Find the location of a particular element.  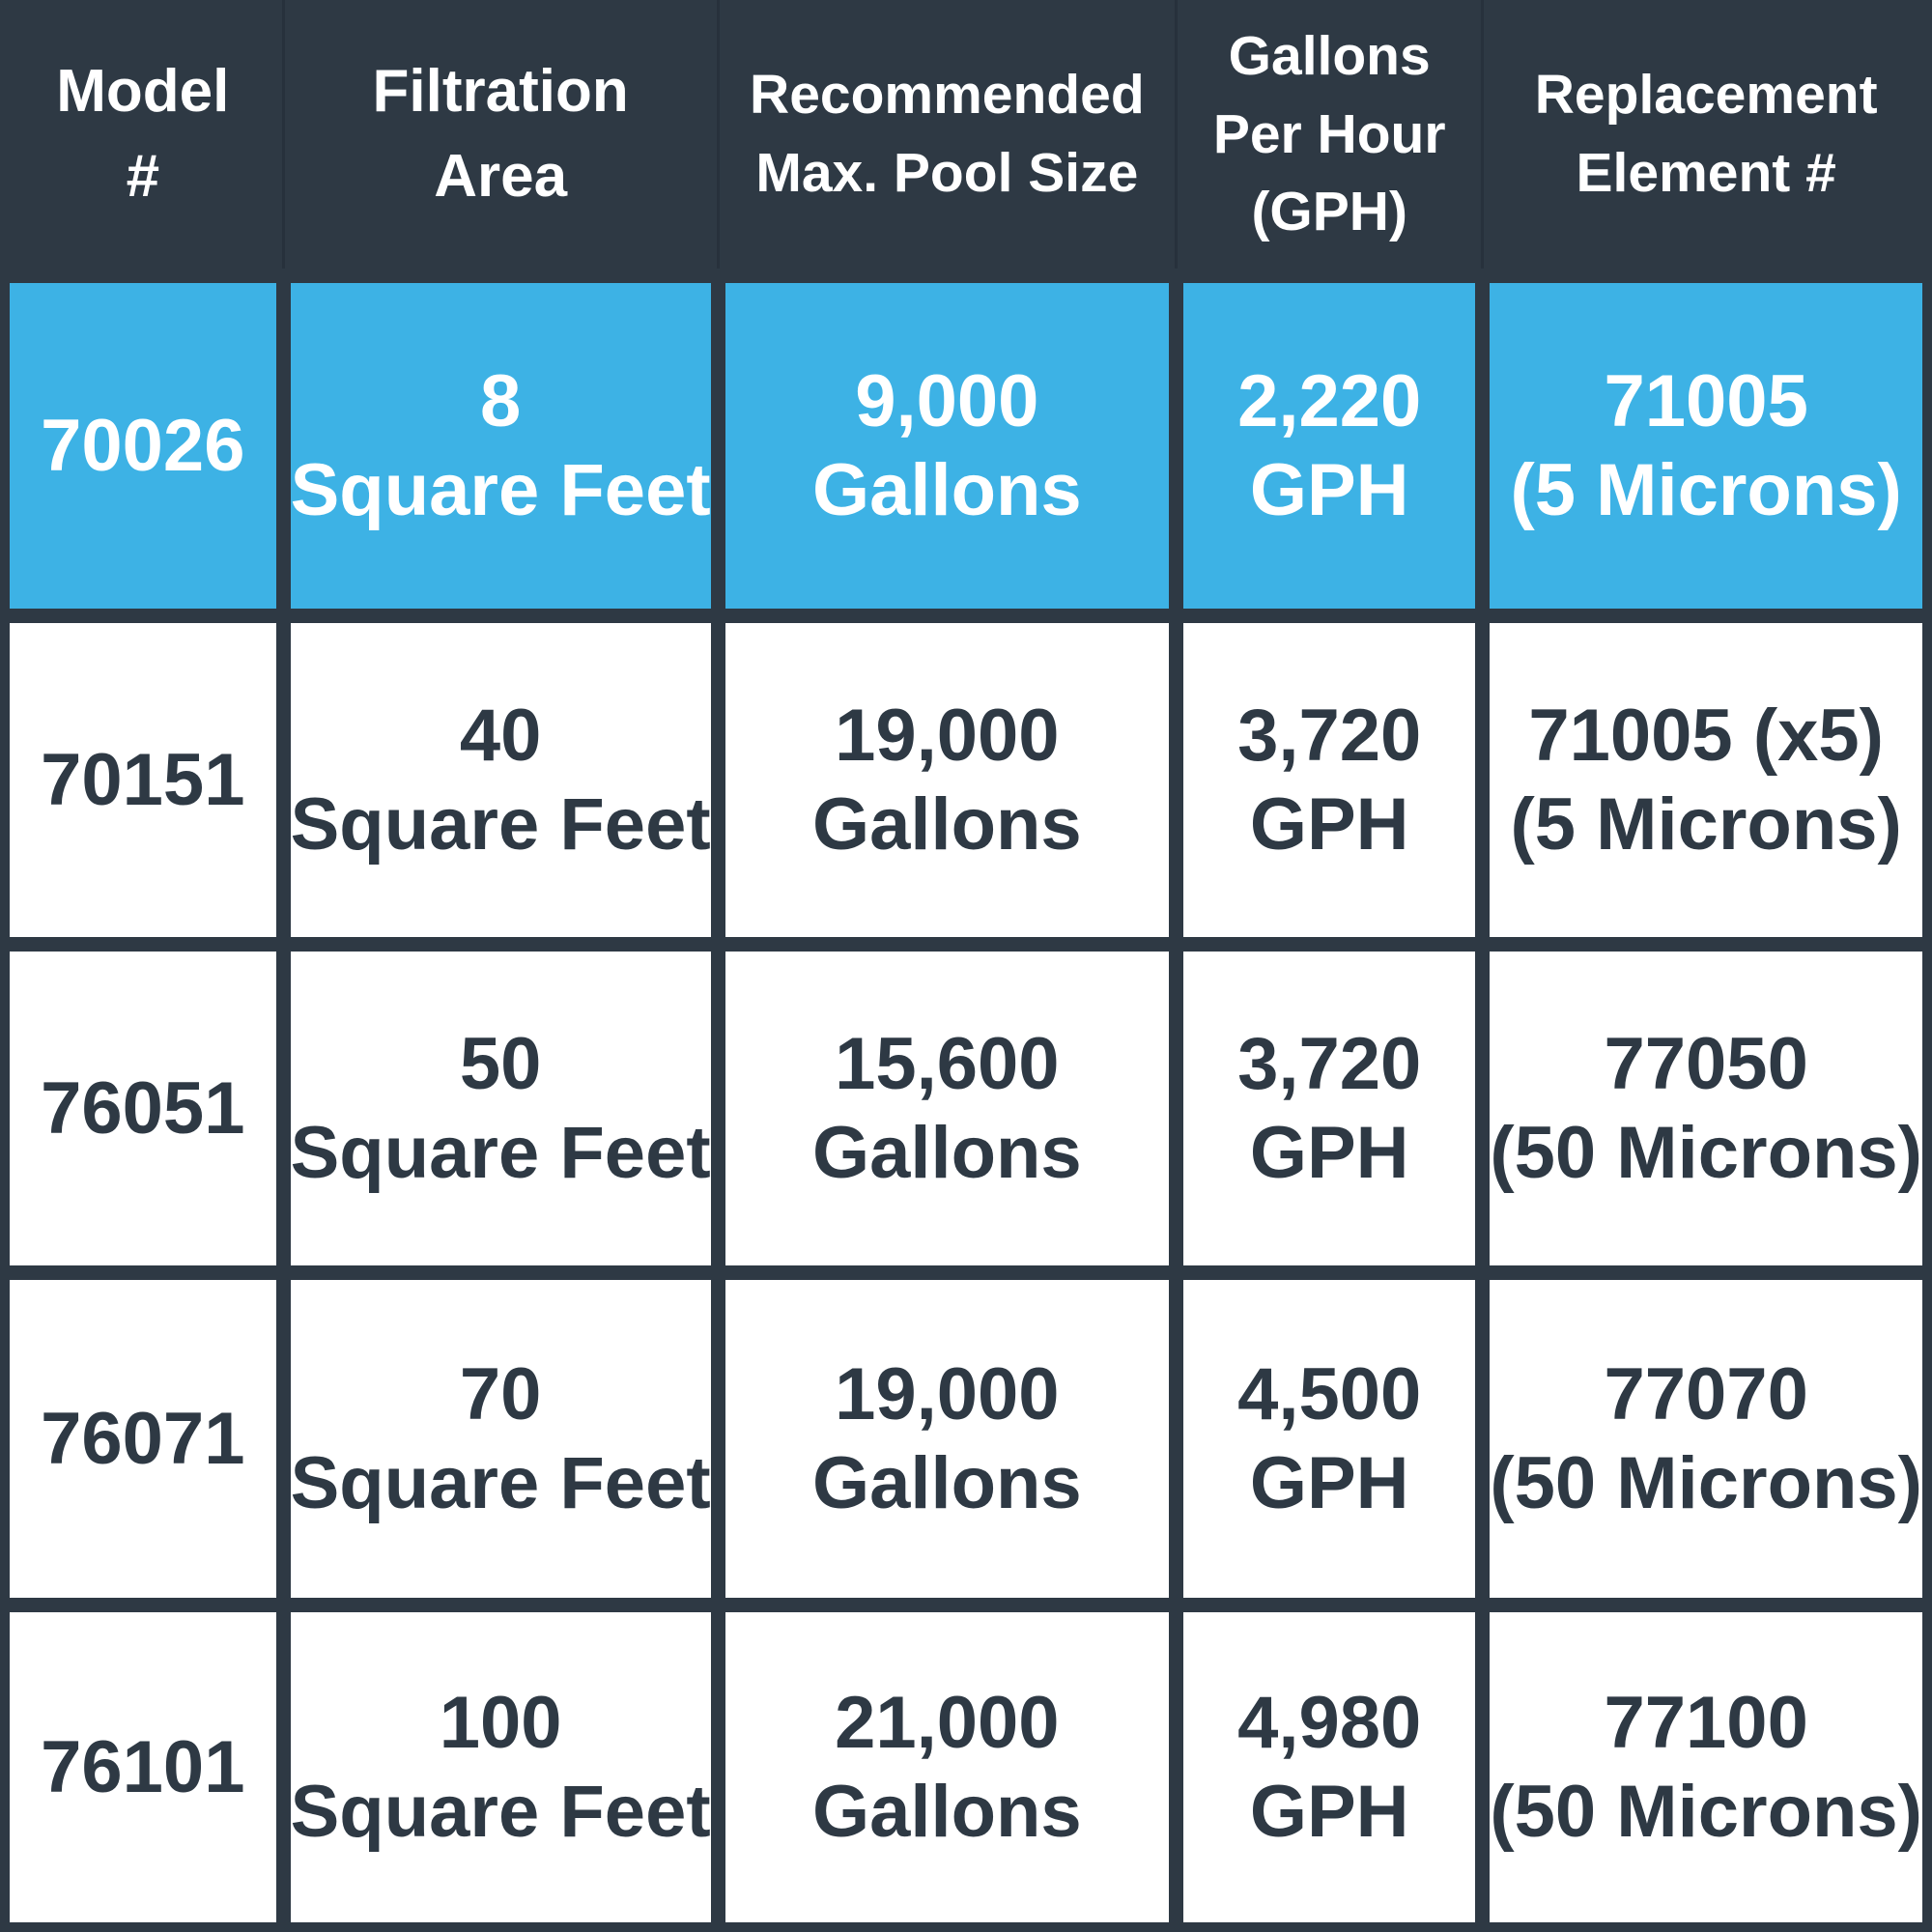

header-line: Element # is located at coordinates (1706, 173).